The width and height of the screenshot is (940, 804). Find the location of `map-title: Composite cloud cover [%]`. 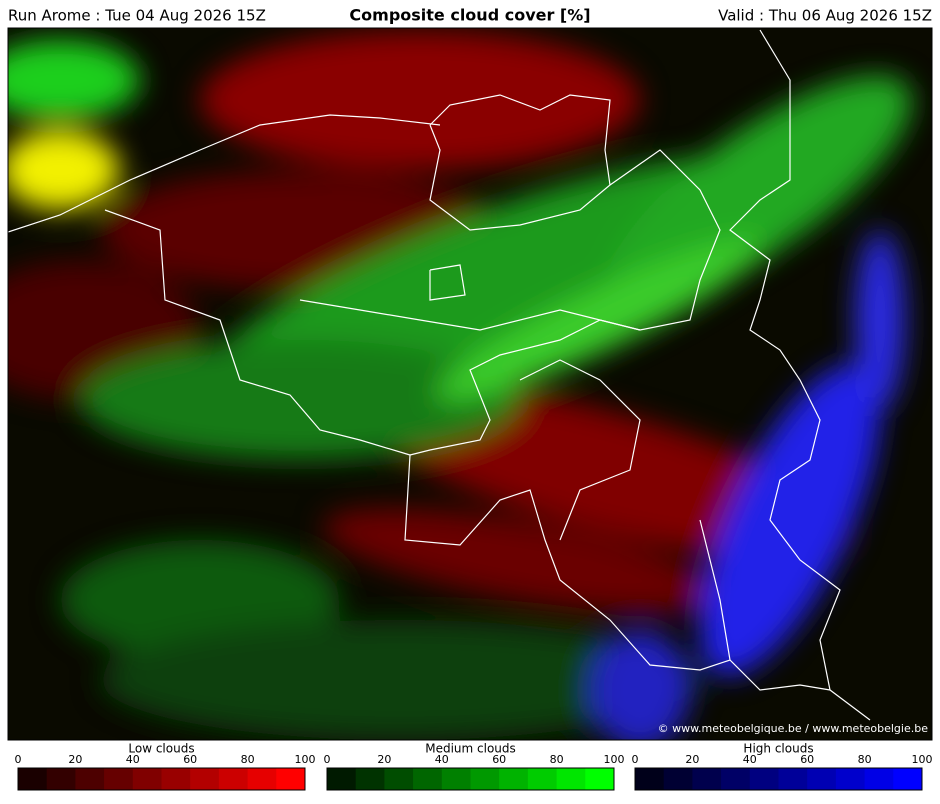

map-title: Composite cloud cover [%] is located at coordinates (469, 15).